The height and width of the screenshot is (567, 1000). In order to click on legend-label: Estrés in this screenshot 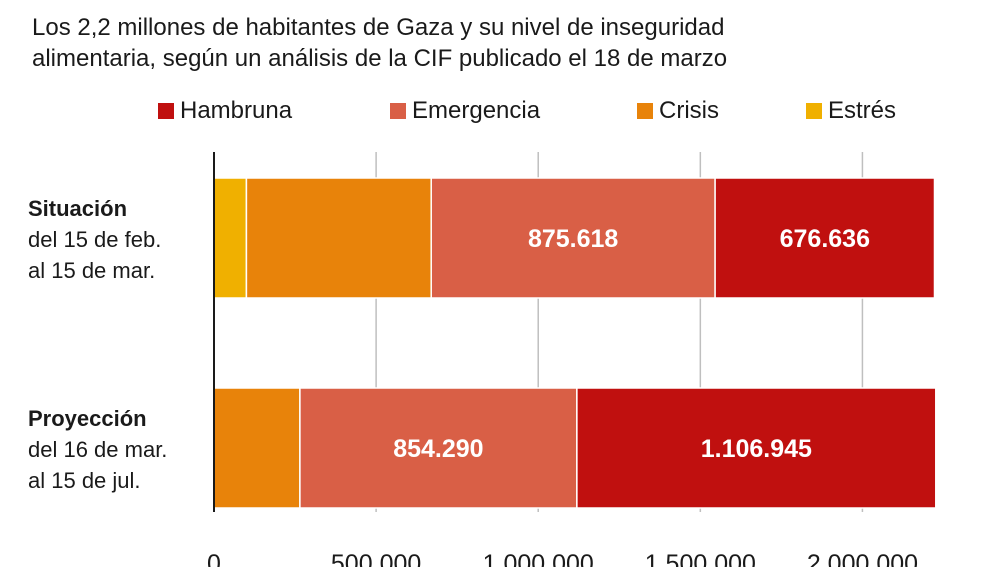, I will do `click(862, 110)`.